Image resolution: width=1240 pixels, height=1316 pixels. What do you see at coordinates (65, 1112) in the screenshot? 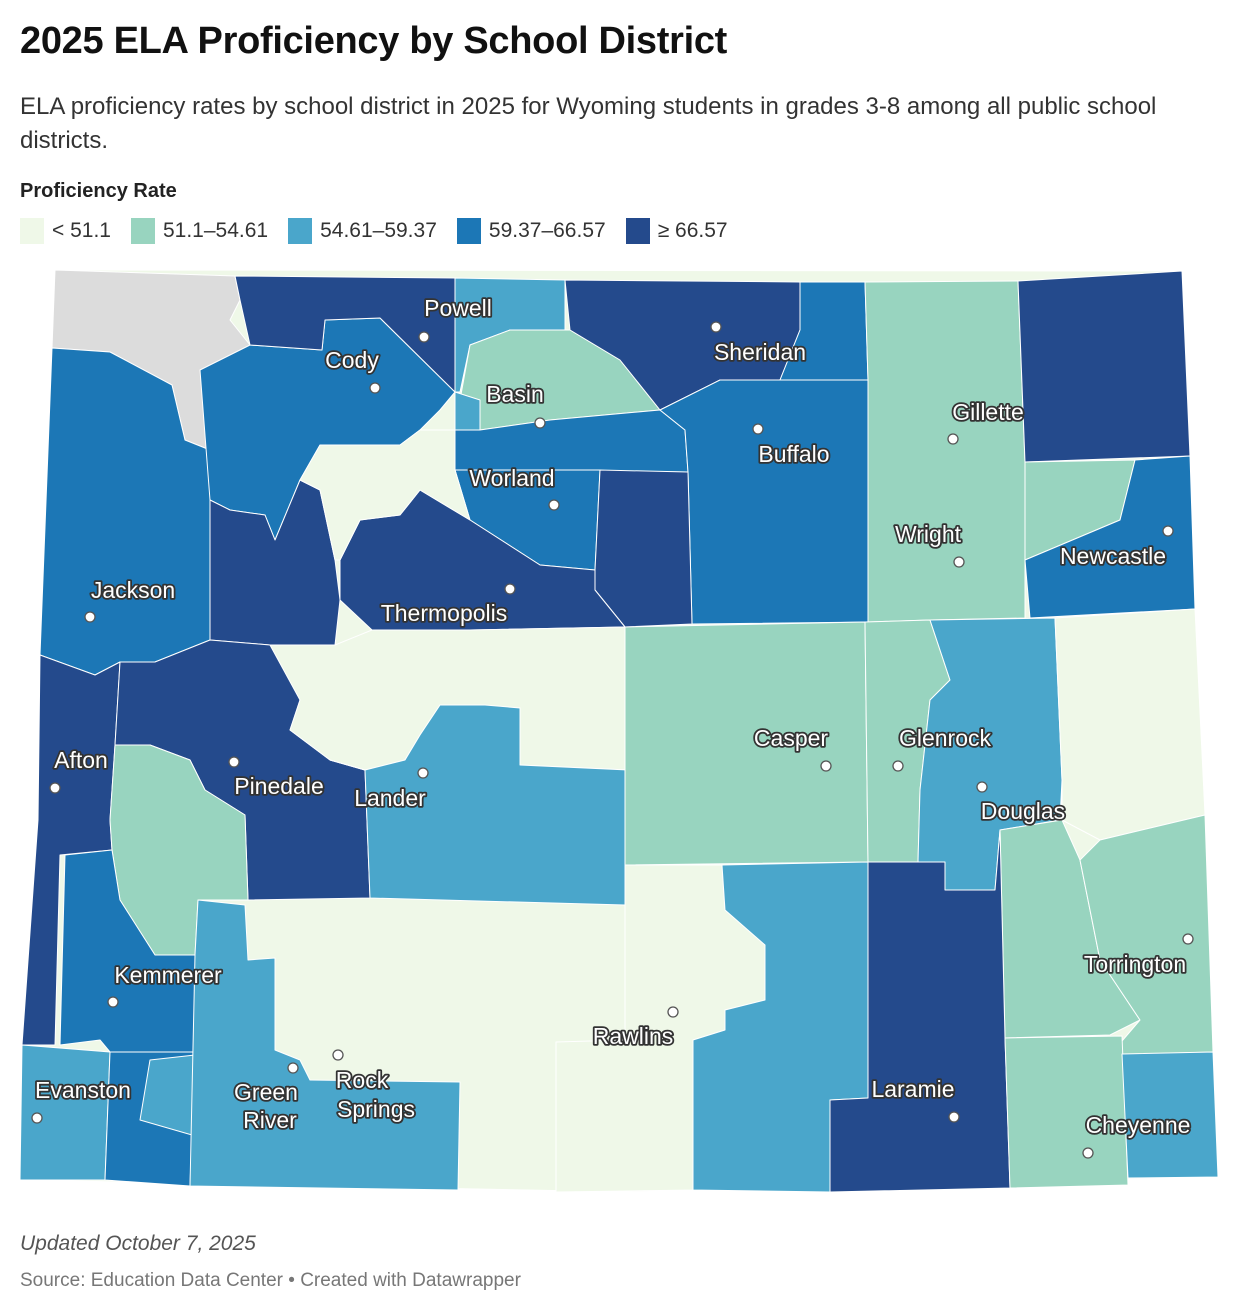
I see `district-evanston` at bounding box center [65, 1112].